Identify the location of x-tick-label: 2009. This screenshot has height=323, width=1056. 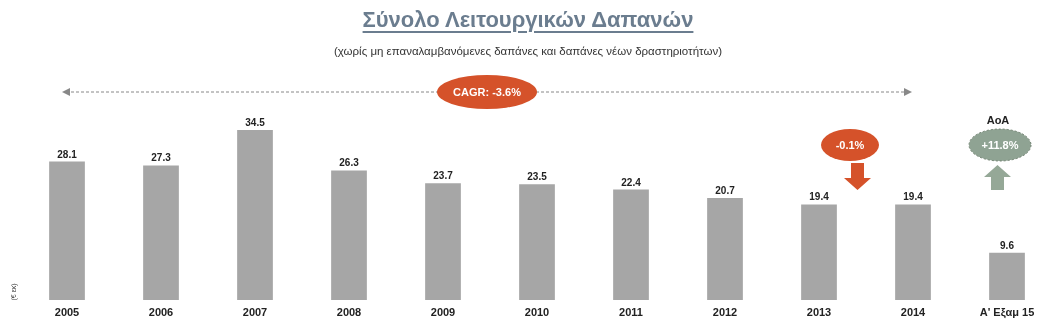
(443, 311).